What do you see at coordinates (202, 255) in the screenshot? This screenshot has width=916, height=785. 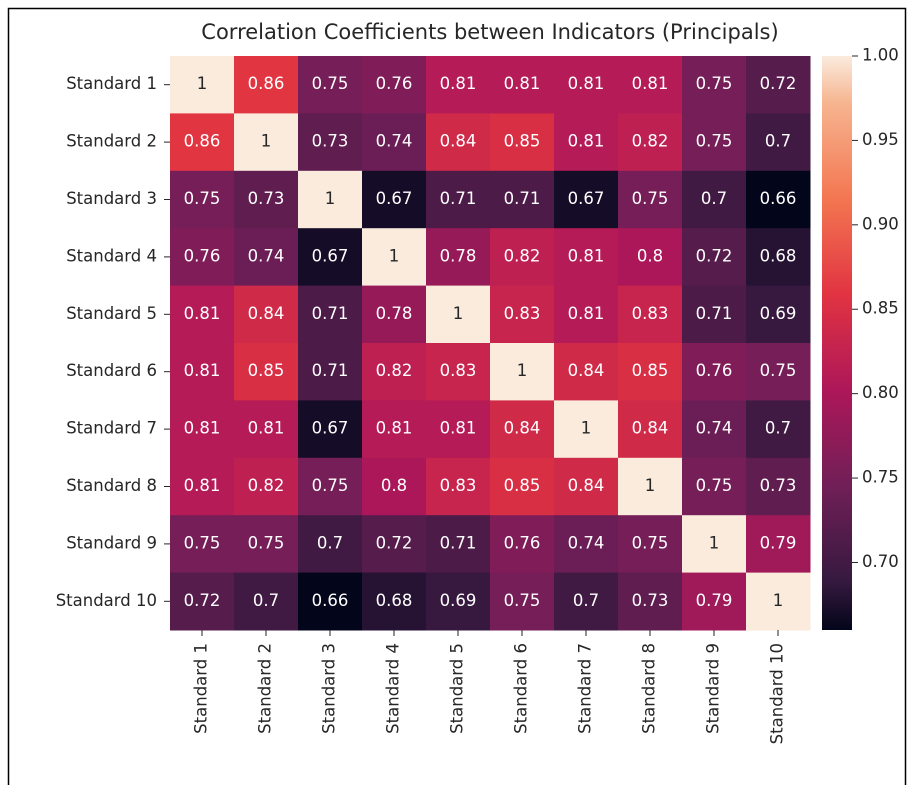 I see `cell-label: 0.76` at bounding box center [202, 255].